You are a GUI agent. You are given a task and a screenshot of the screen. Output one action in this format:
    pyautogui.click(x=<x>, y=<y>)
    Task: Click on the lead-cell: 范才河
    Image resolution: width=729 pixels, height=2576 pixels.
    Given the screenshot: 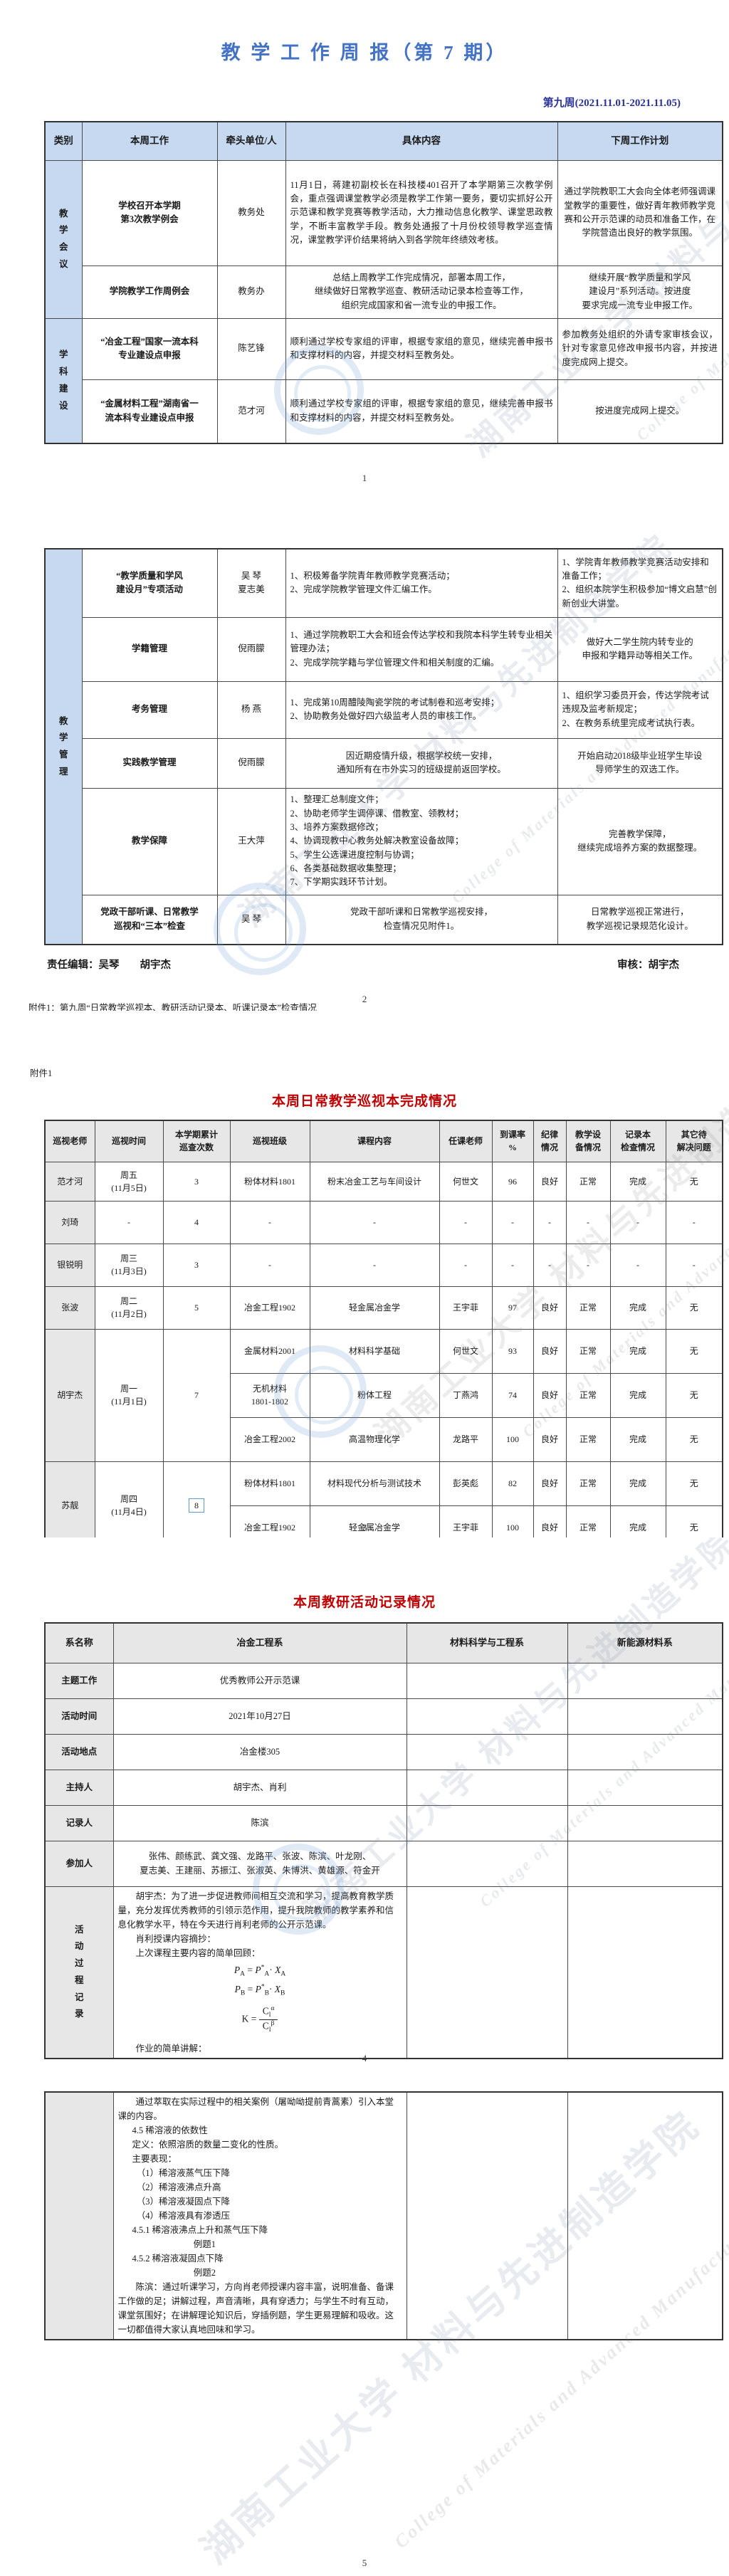 What is the action you would take?
    pyautogui.click(x=251, y=412)
    